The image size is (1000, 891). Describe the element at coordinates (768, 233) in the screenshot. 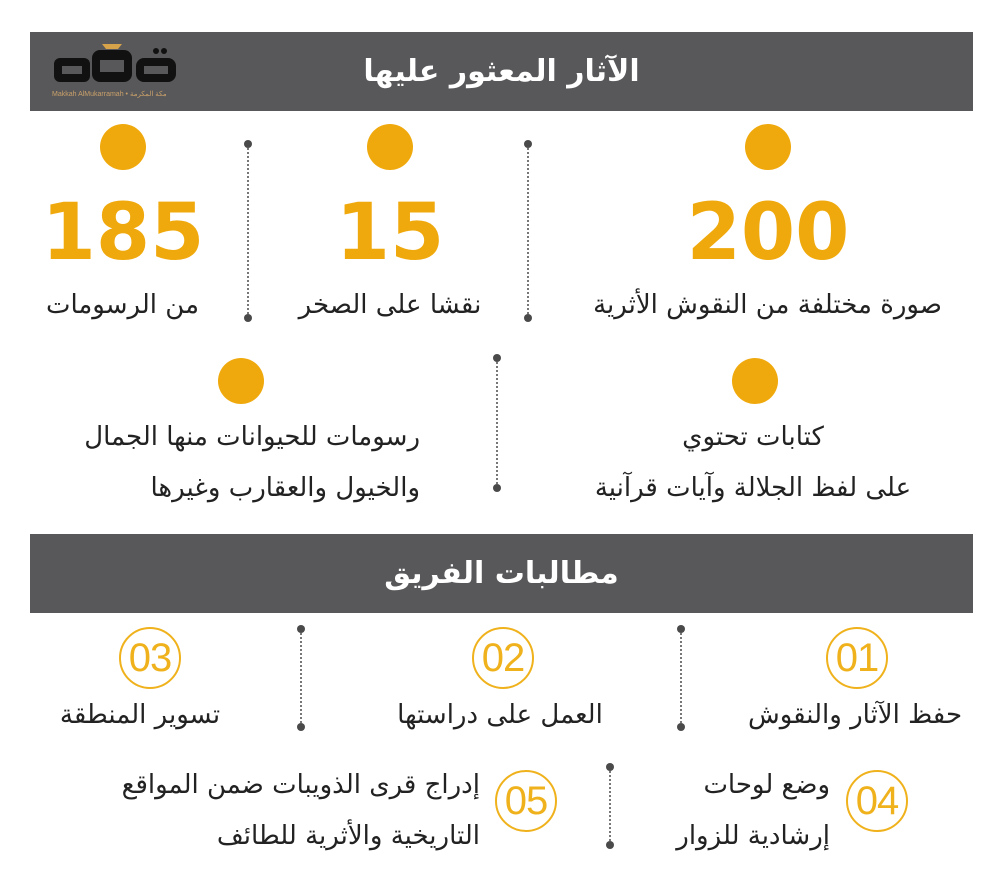

I see `stat-number-inscriptions: 200` at that location.